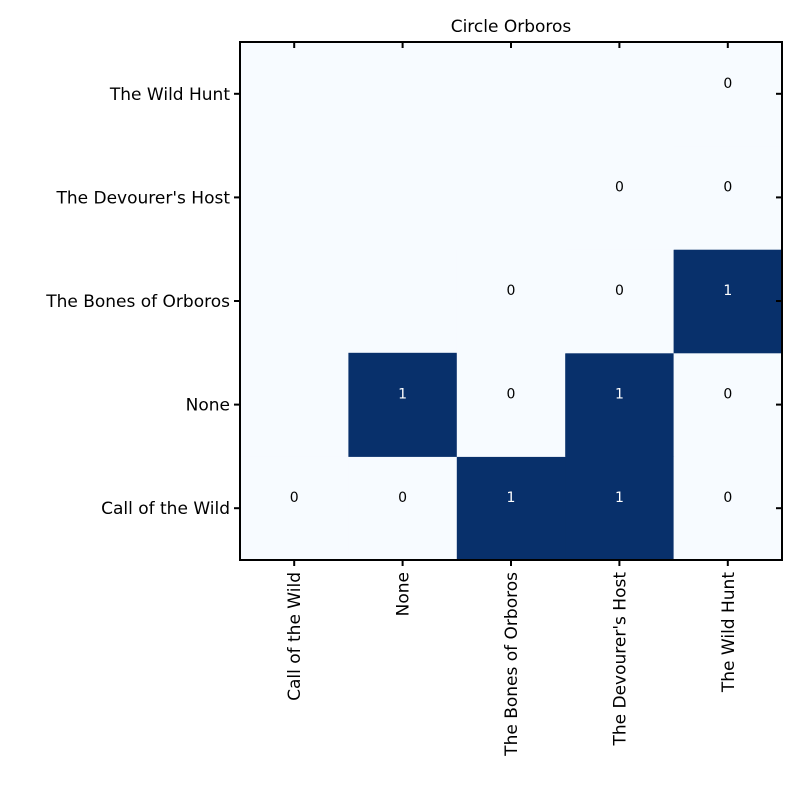 The height and width of the screenshot is (800, 800). Describe the element at coordinates (404, 594) in the screenshot. I see `x-tick-label: None` at that location.